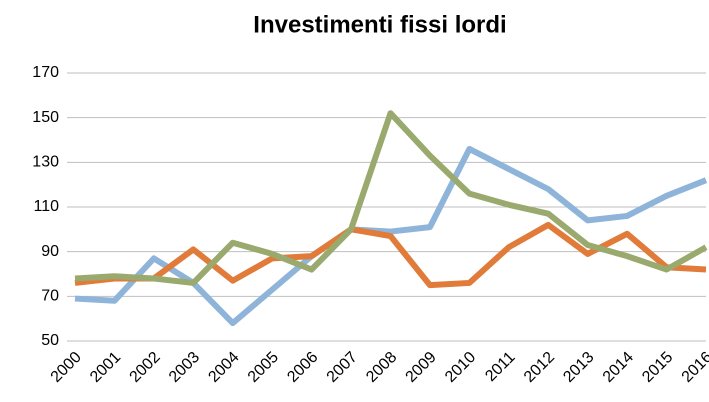 The width and height of the screenshot is (709, 402). I want to click on chart-title: Investimenti fissi lordi, so click(379, 24).